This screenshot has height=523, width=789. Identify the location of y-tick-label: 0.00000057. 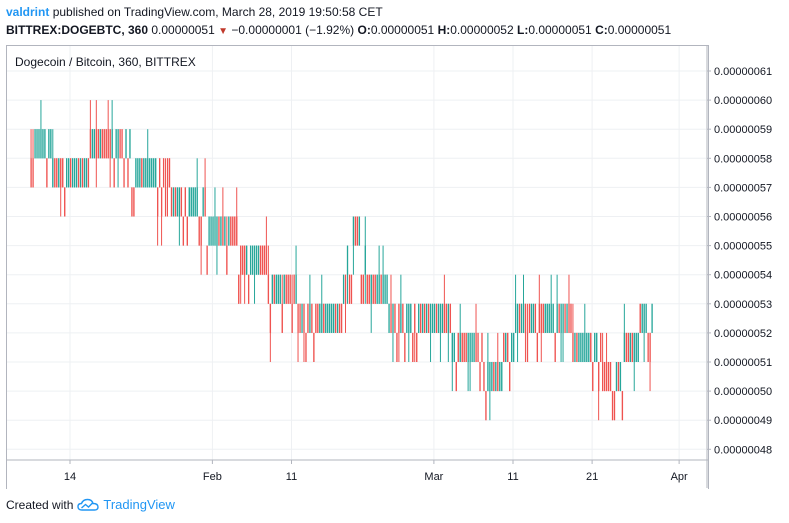
(743, 188).